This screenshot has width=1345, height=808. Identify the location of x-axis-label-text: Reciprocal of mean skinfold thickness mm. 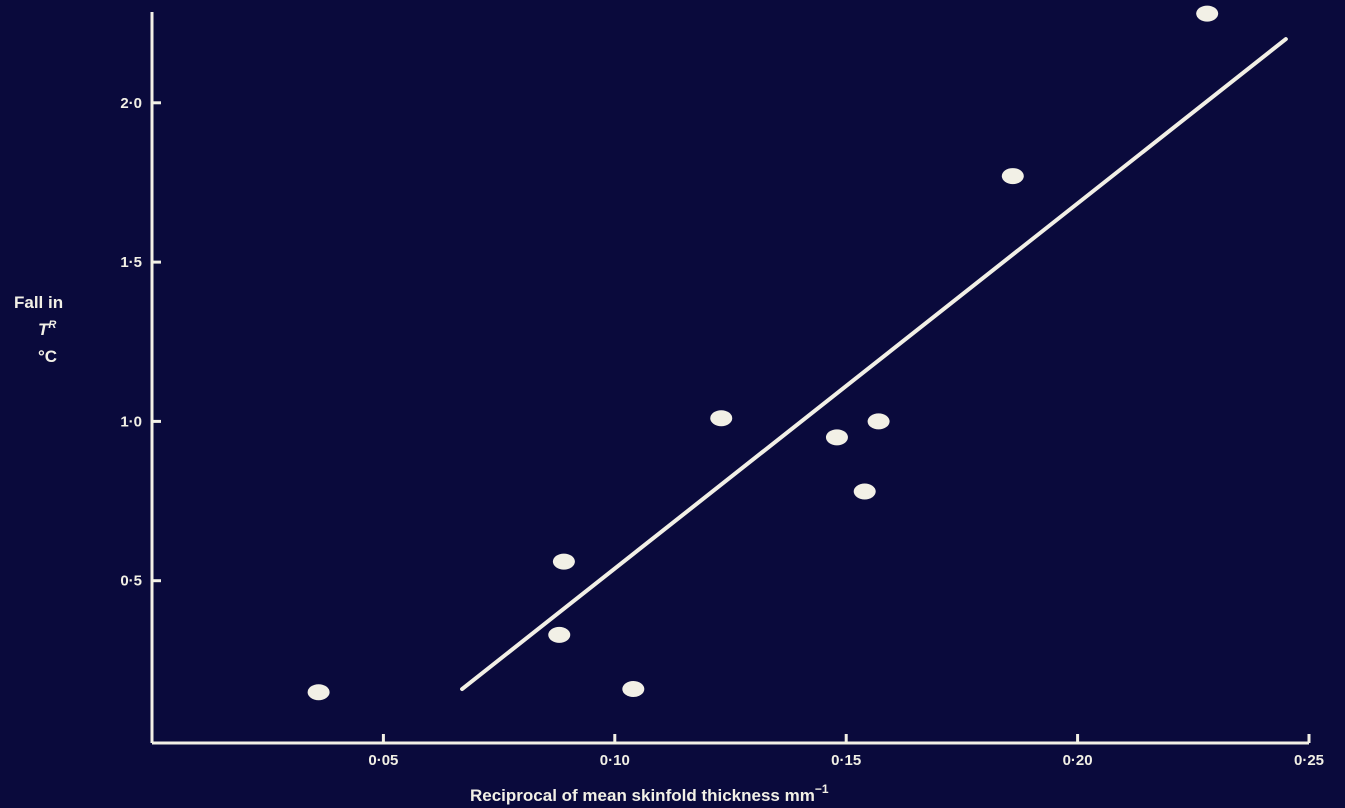
(642, 795).